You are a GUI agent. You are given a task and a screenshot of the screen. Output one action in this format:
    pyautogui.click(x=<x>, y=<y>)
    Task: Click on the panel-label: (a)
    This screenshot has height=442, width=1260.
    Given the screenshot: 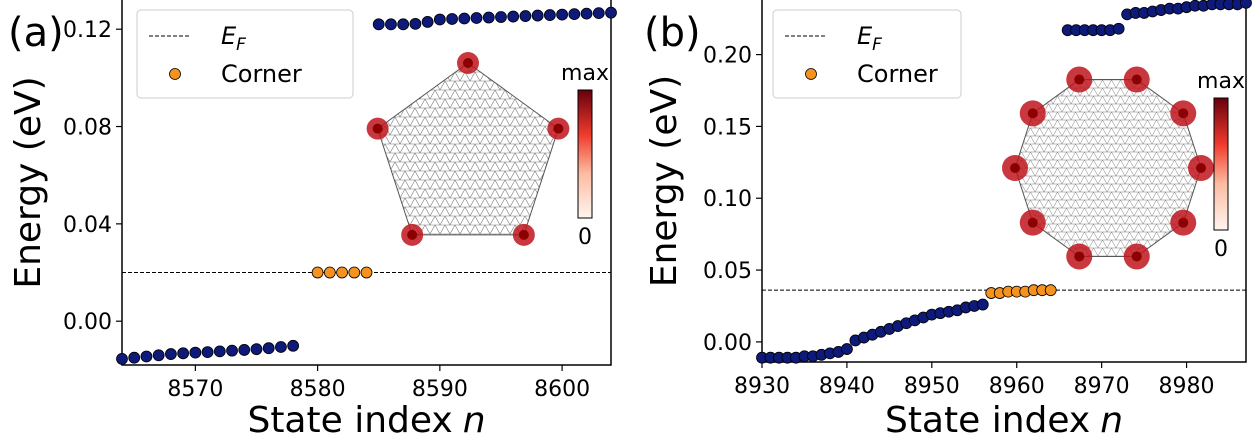 What is the action you would take?
    pyautogui.click(x=36, y=33)
    